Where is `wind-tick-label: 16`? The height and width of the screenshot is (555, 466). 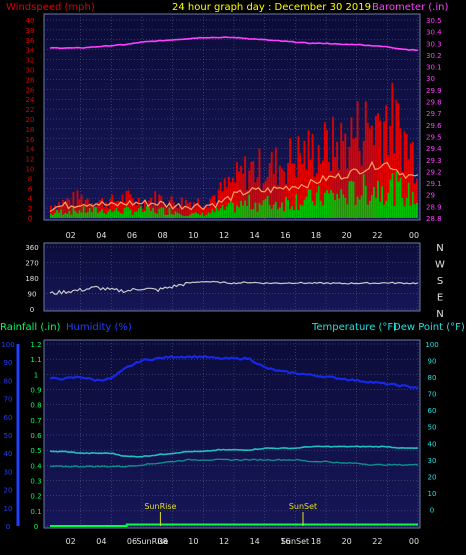
wind-tick-label: 16 is located at coordinates (30, 140).